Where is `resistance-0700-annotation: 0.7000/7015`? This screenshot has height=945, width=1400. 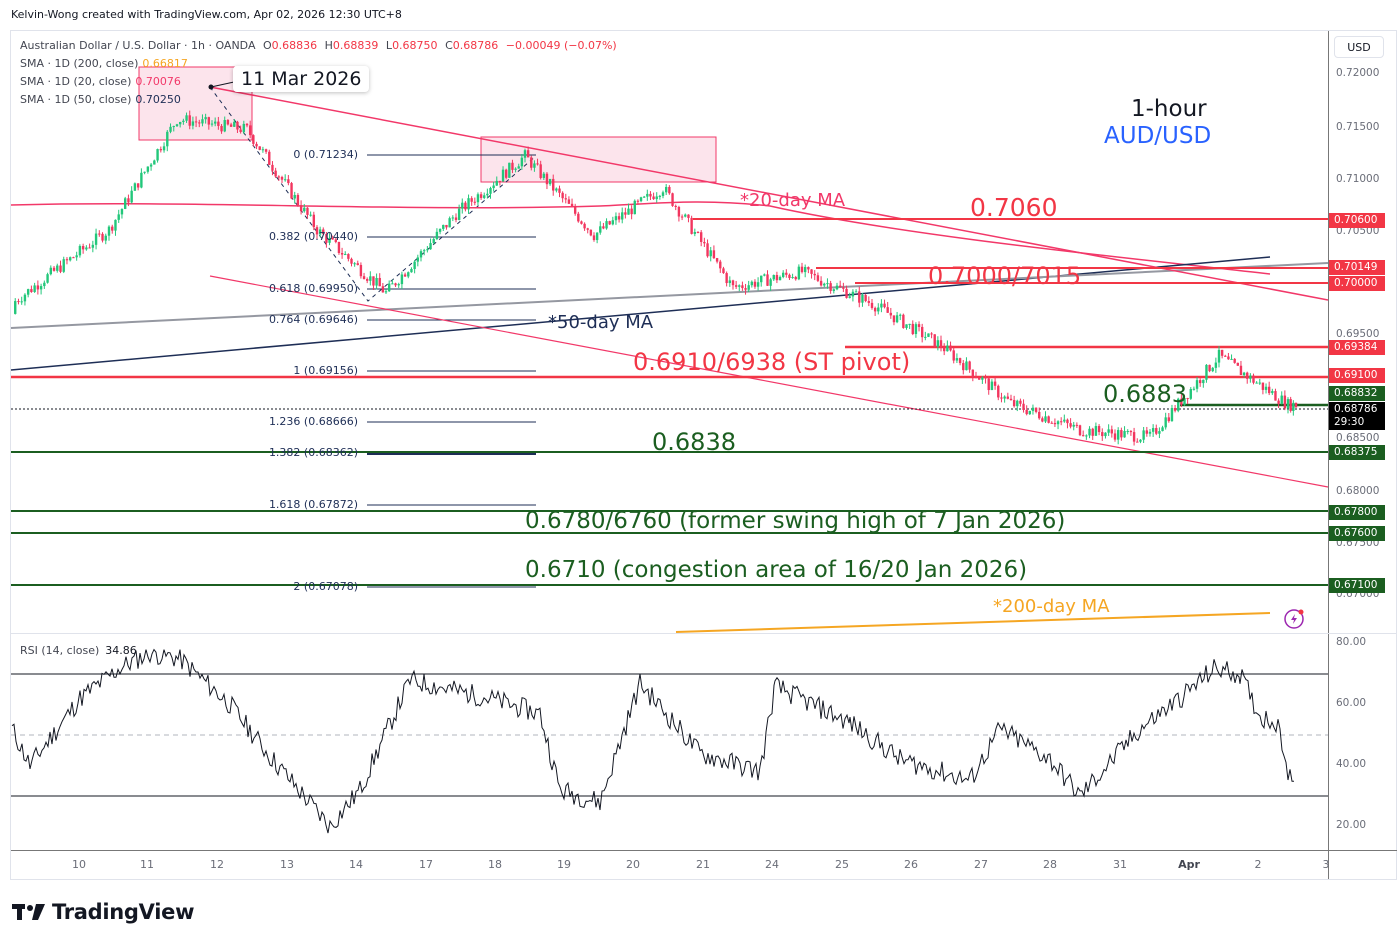 resistance-0700-annotation: 0.7000/7015 is located at coordinates (1005, 276).